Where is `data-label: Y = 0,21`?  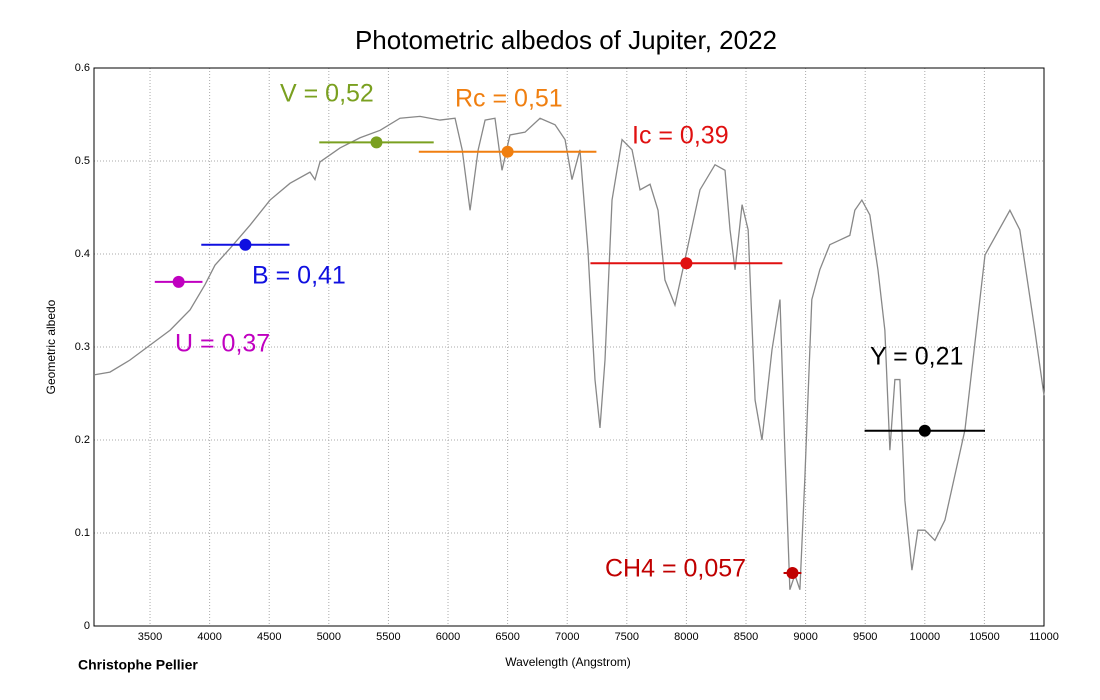
data-label: Y = 0,21 is located at coordinates (916, 357).